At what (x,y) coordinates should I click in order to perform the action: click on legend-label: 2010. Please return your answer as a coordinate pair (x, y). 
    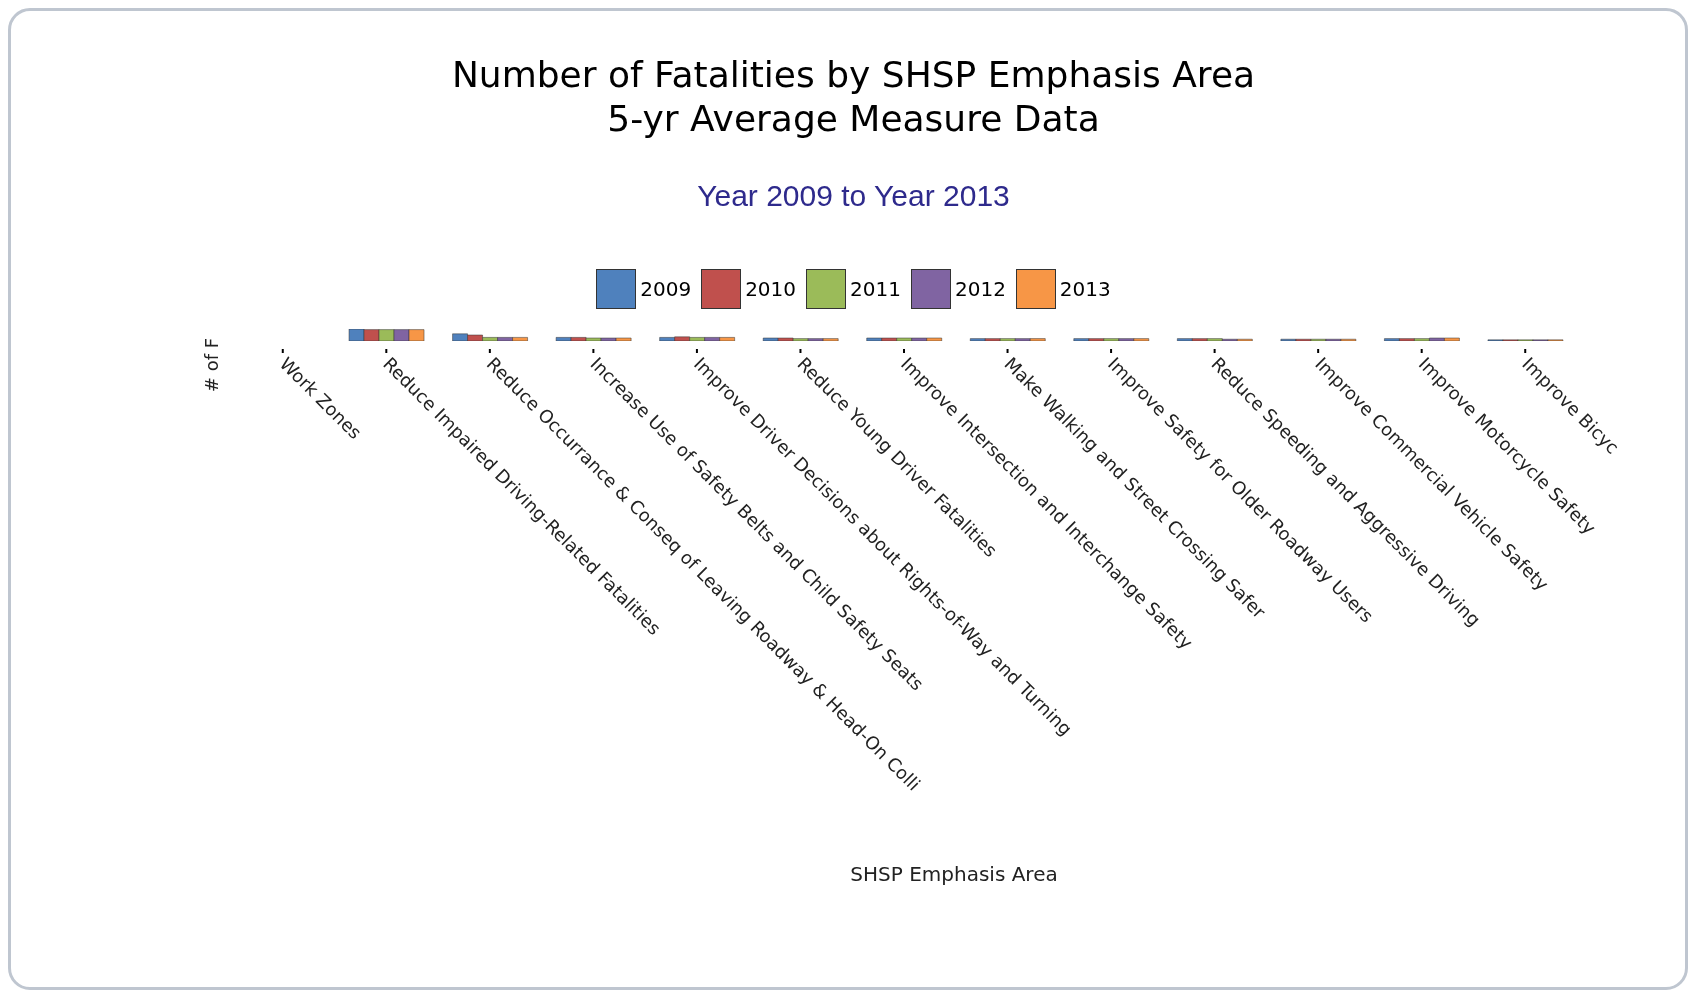
    Looking at the image, I should click on (771, 289).